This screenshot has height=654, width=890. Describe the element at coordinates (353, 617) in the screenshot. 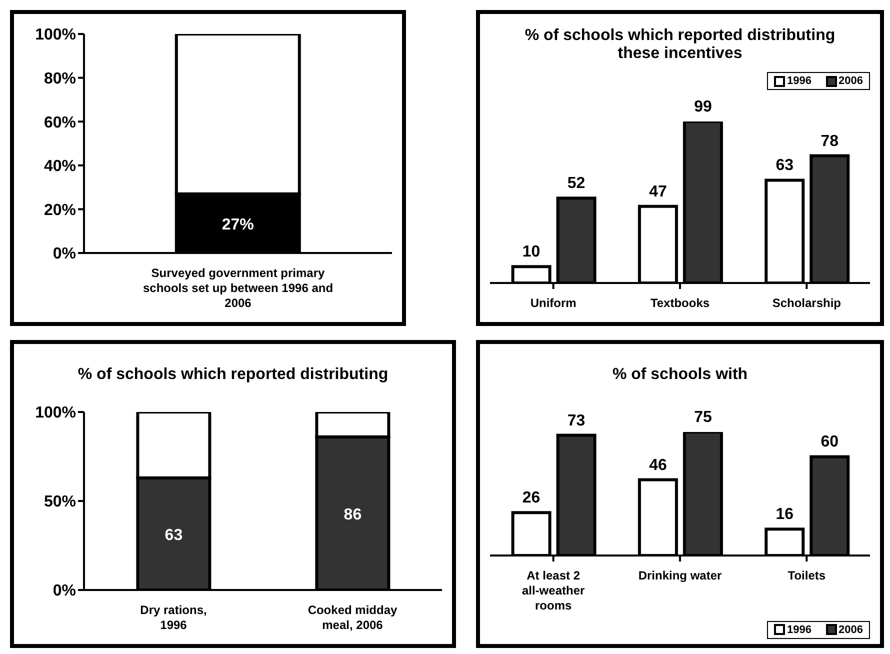

I see `x-tick-label: Cooked midday meal, 2006` at that location.